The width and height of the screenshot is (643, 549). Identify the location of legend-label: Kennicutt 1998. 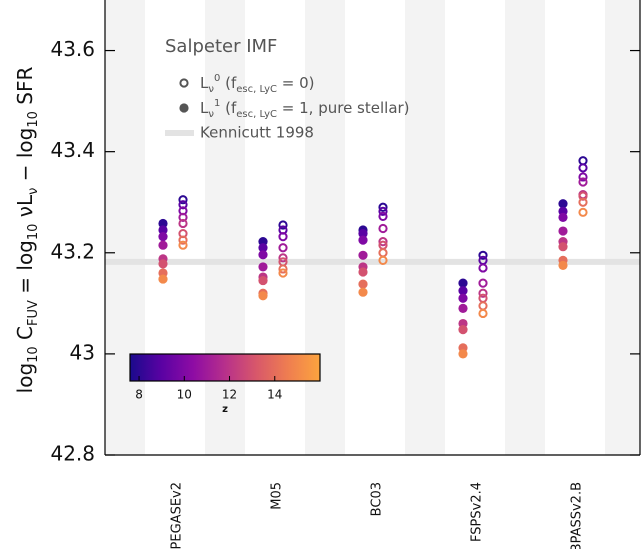
(257, 133).